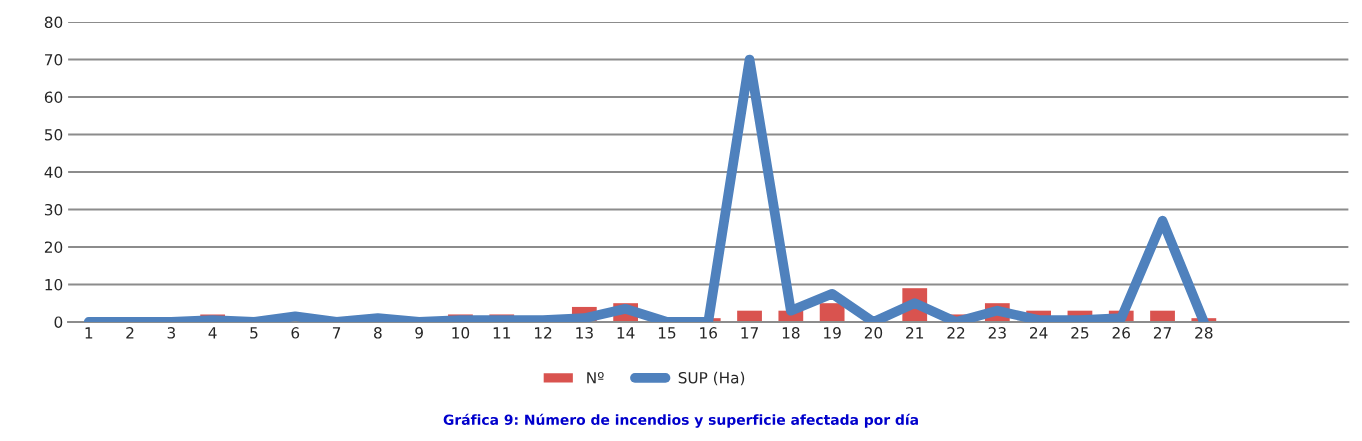  I want to click on x-tick-label: 21, so click(915, 333).